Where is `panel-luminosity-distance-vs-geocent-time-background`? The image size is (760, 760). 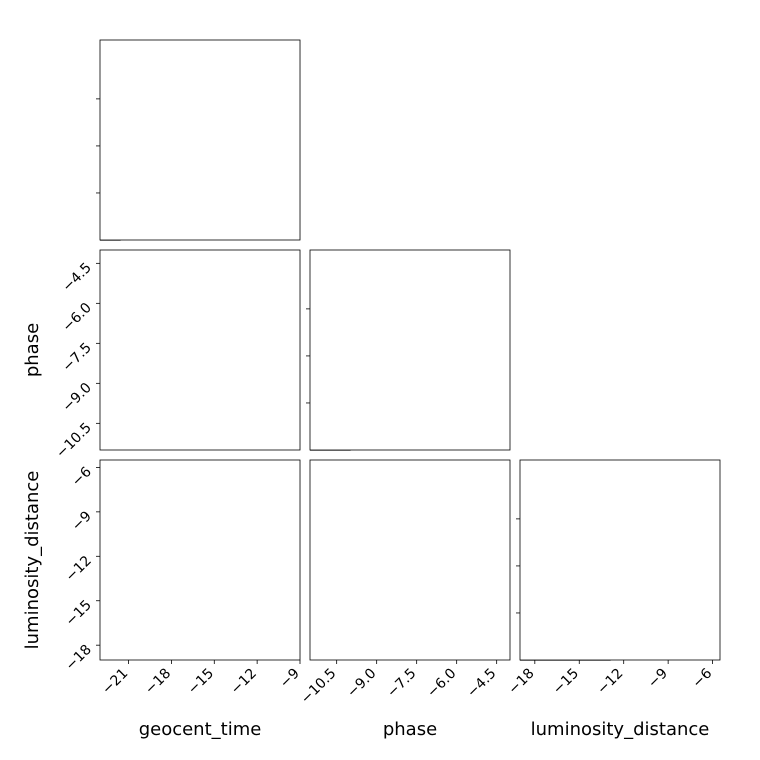 panel-luminosity-distance-vs-geocent-time-background is located at coordinates (200, 560).